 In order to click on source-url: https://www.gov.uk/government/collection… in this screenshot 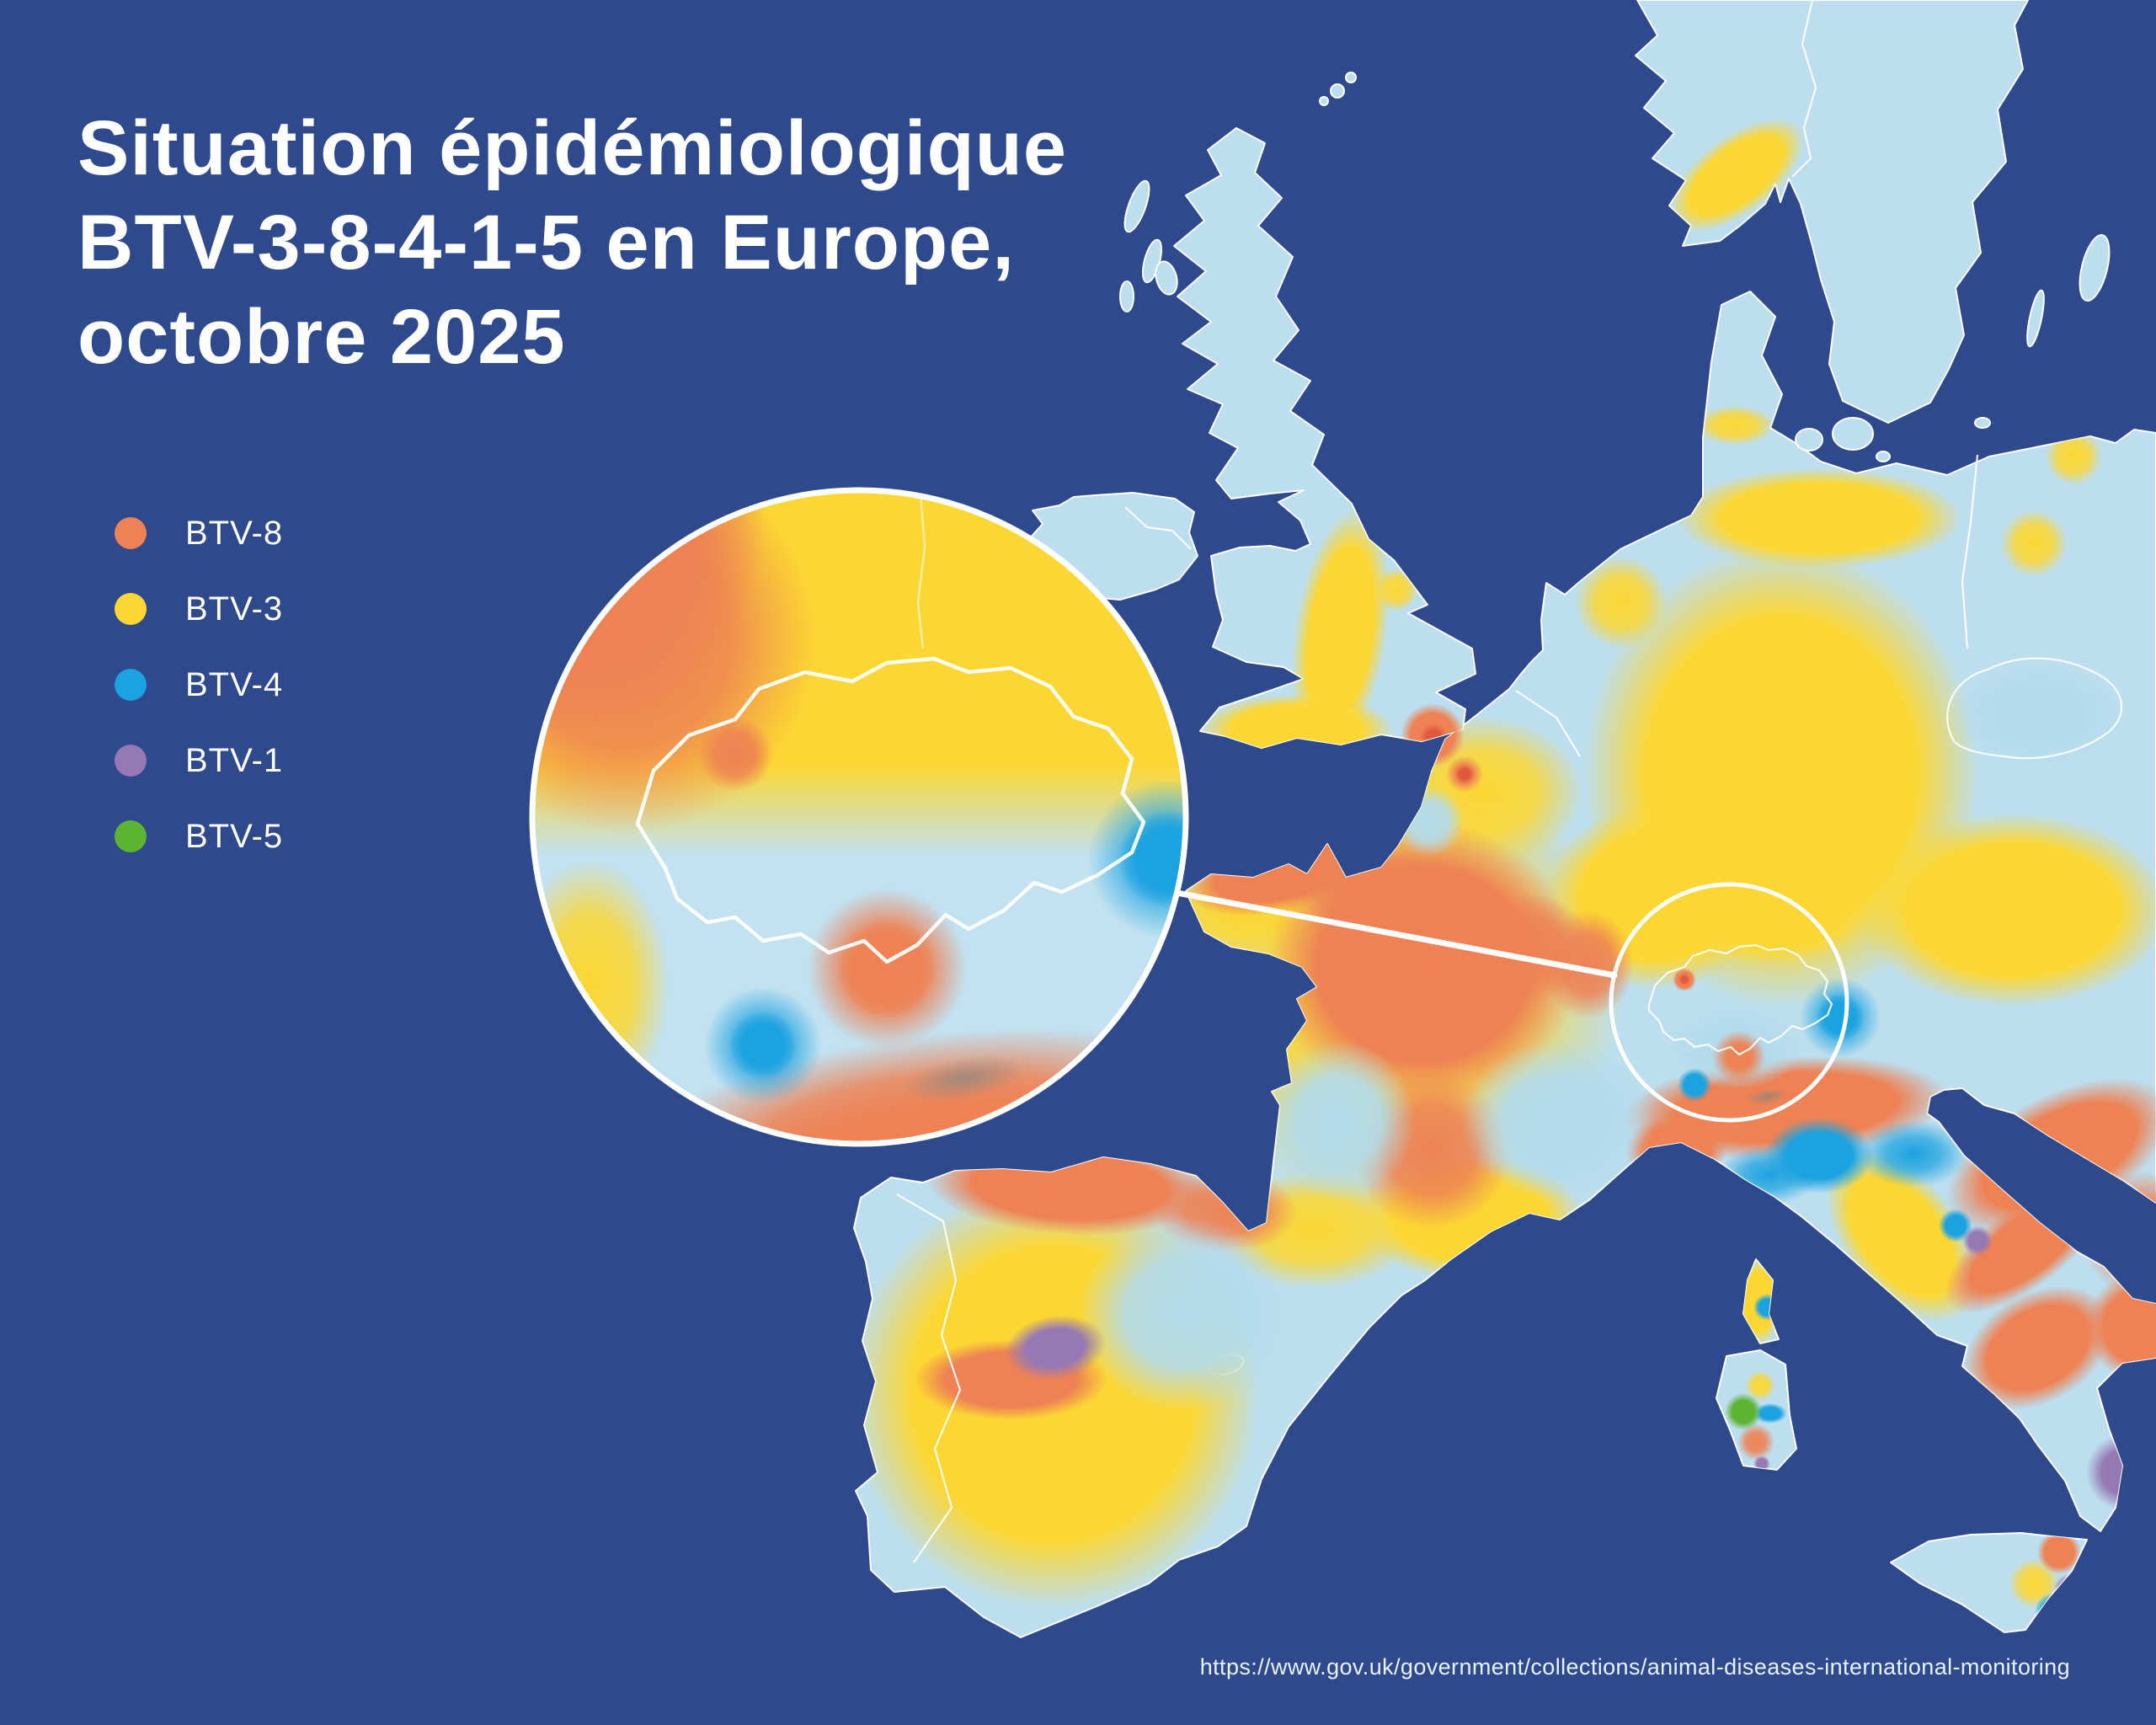, I will do `click(1634, 1667)`.